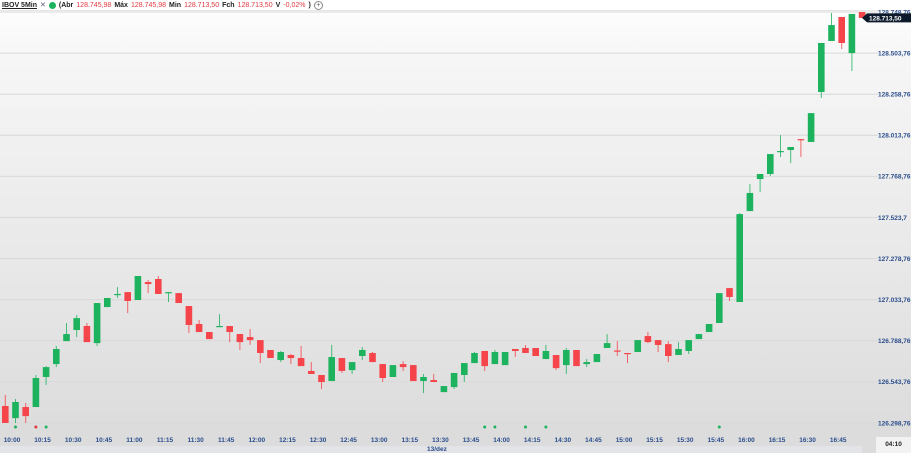  Describe the element at coordinates (121, 5) in the screenshot. I see `high-label: Máx` at that location.